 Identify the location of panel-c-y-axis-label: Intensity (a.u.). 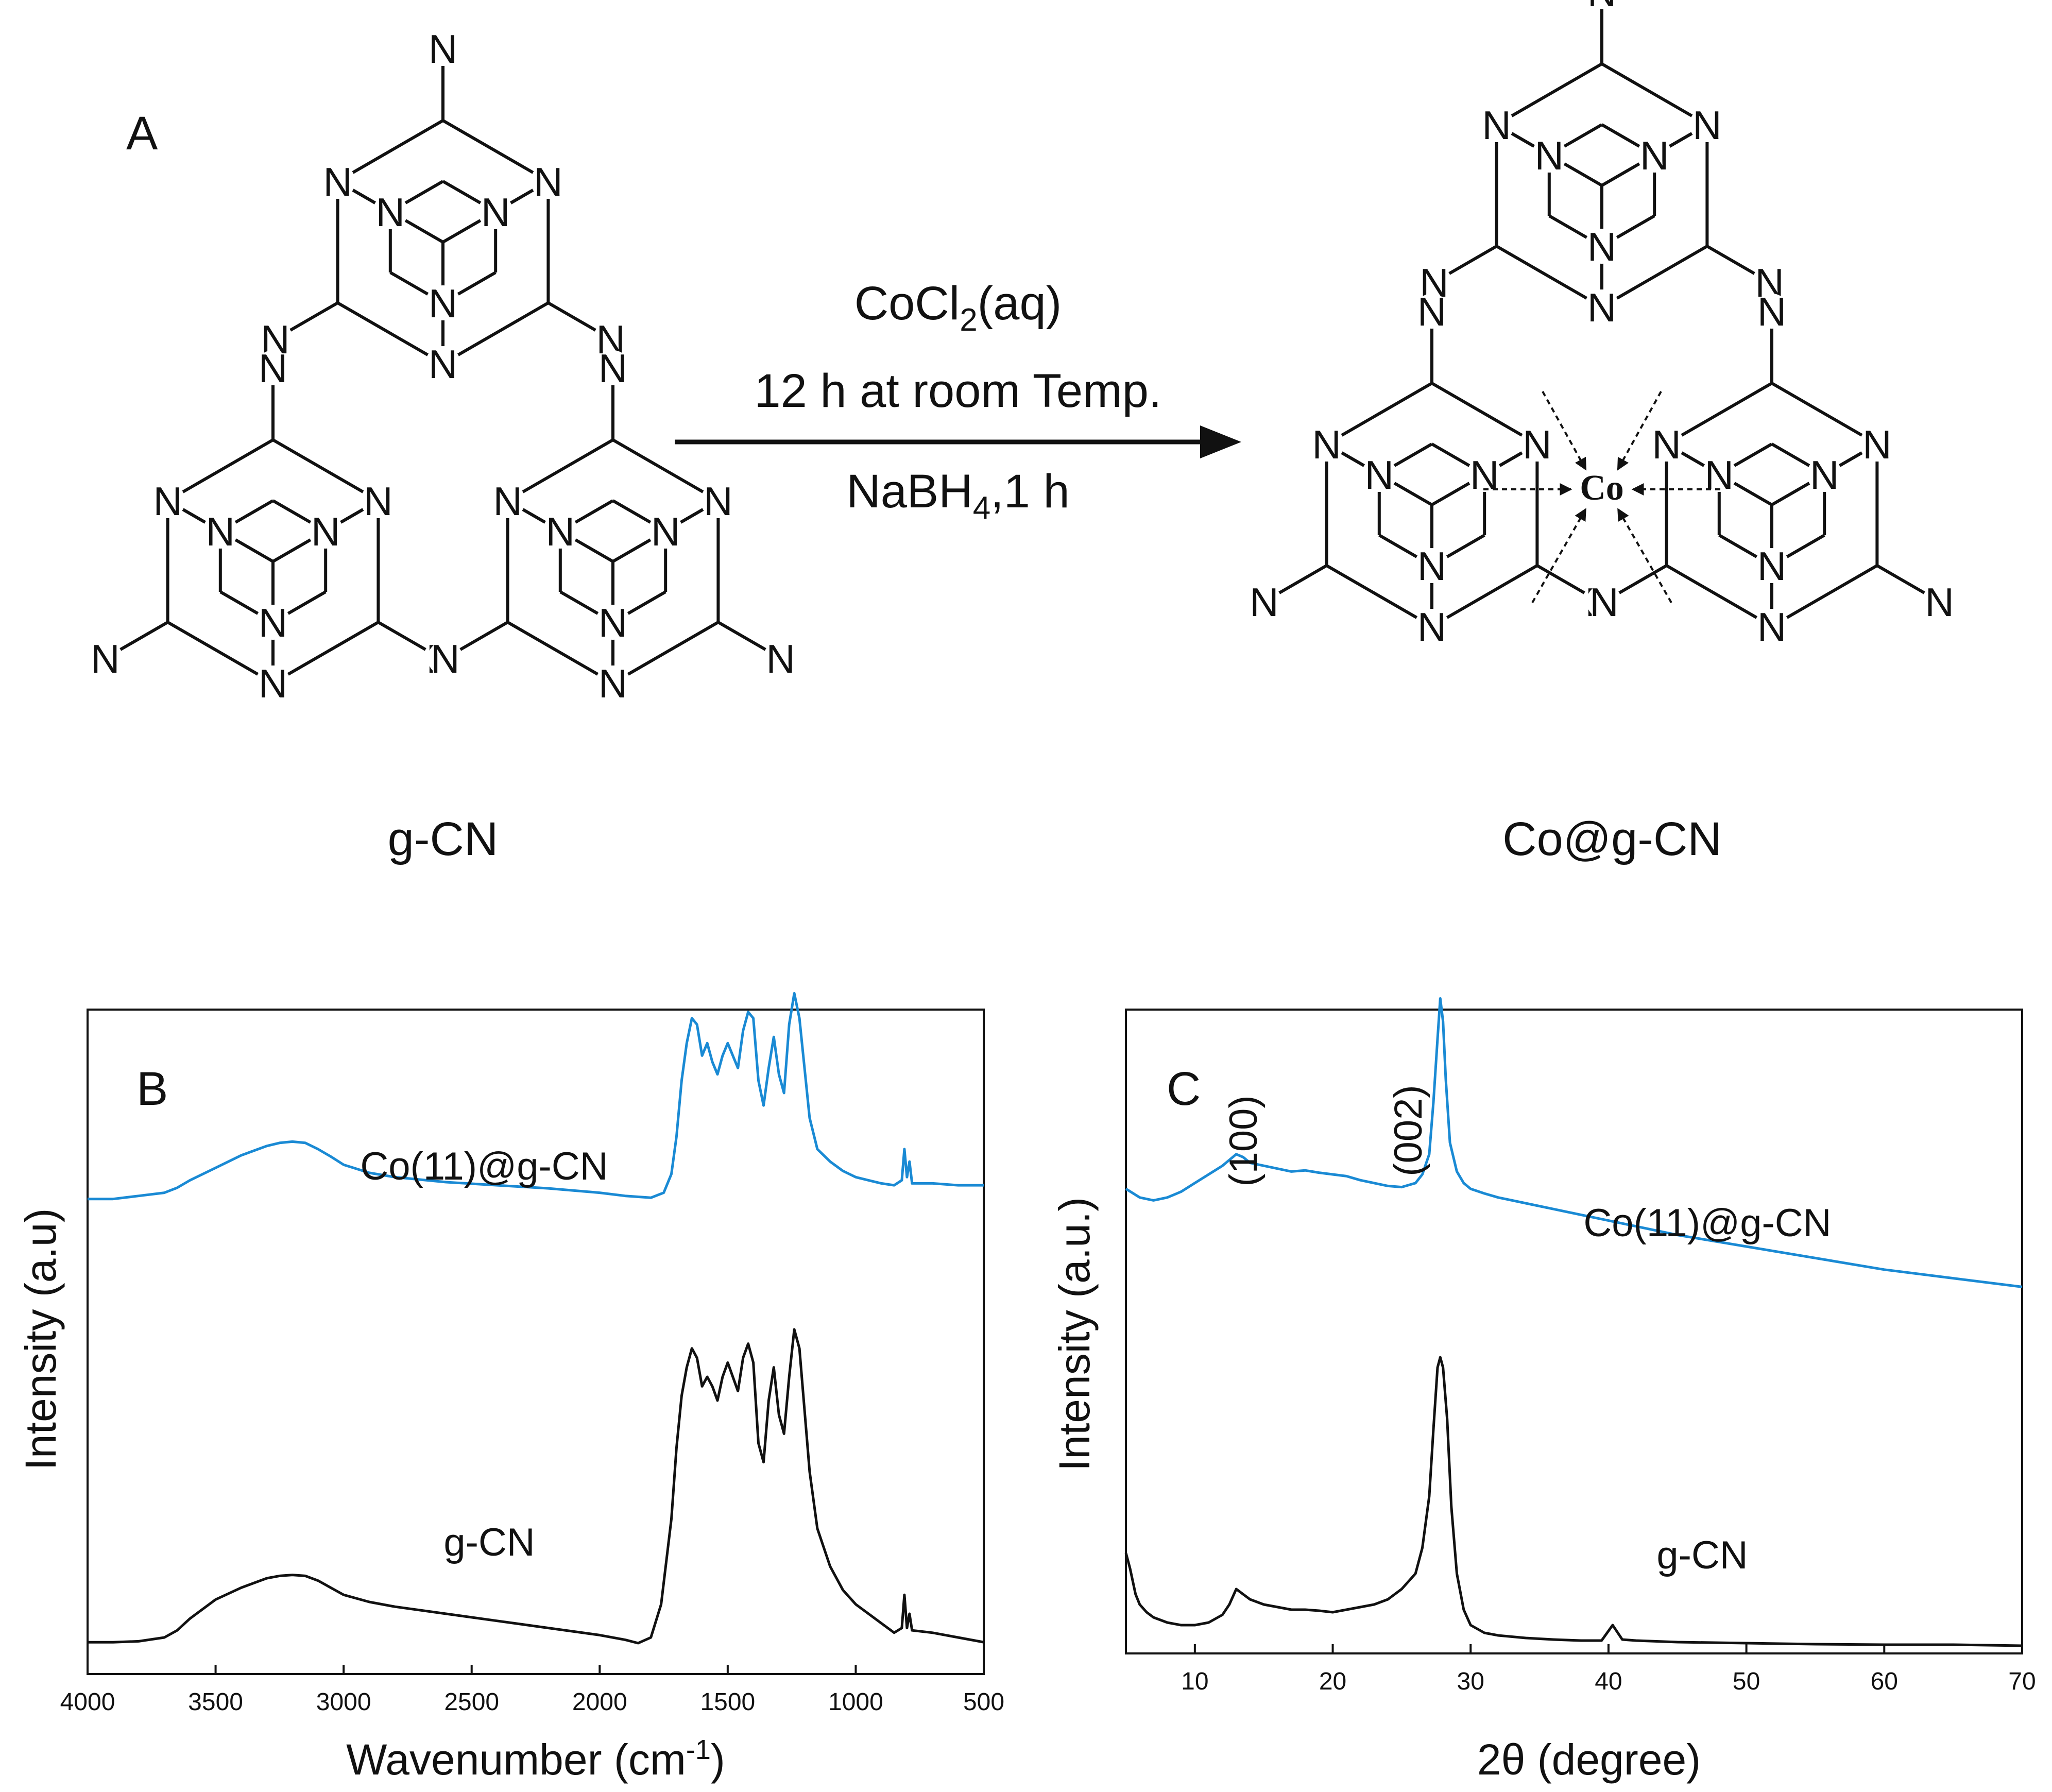
(1074, 1334).